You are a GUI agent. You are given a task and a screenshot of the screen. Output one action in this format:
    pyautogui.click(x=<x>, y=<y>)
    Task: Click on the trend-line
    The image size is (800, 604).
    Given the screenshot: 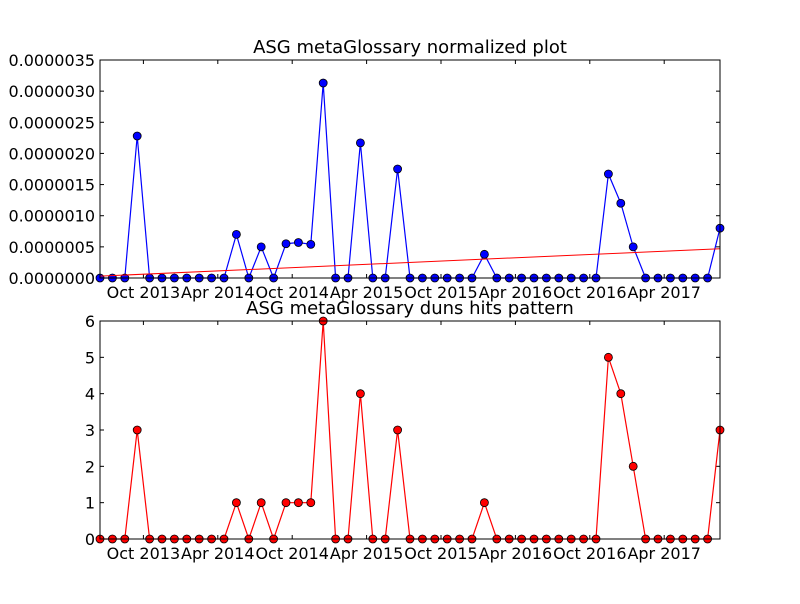 What is the action you would take?
    pyautogui.click(x=410, y=262)
    